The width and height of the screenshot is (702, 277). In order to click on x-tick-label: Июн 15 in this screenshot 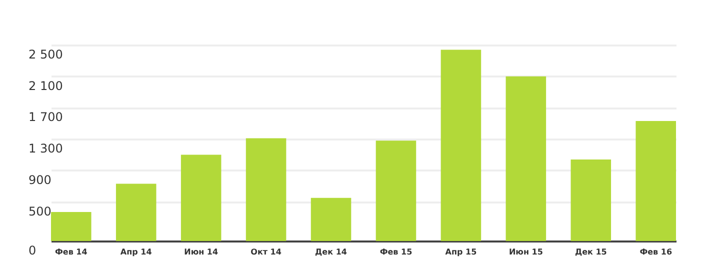, I will do `click(526, 252)`.